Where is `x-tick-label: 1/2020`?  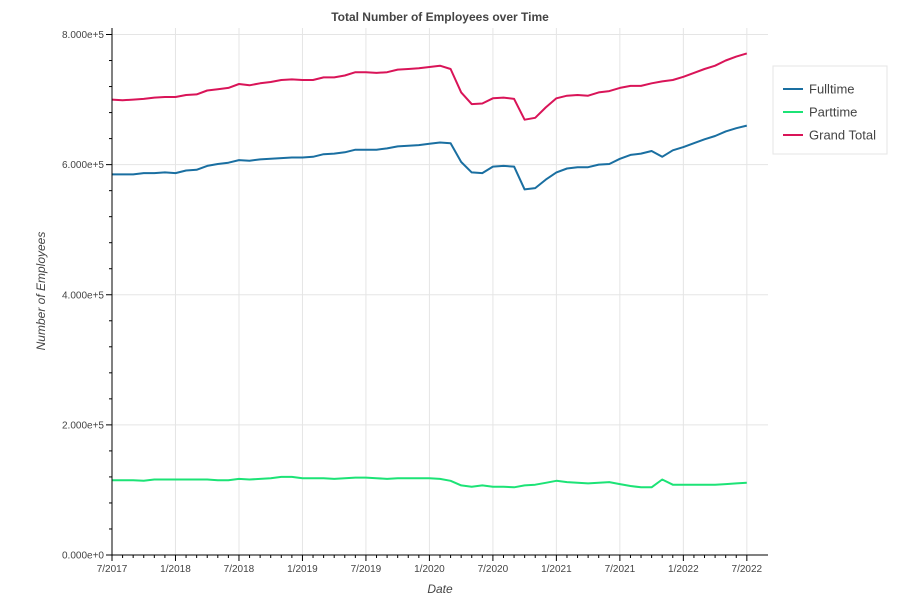
x-tick-label: 1/2020 is located at coordinates (429, 569).